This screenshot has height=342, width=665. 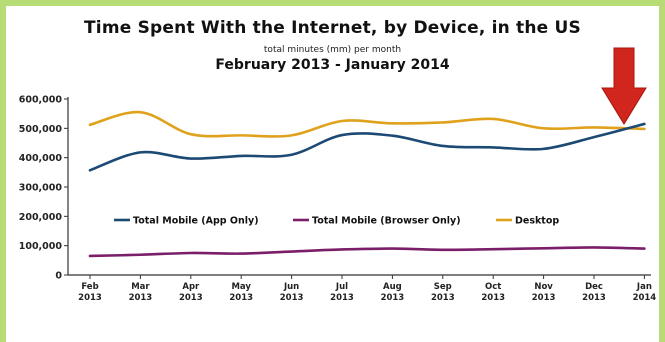 What do you see at coordinates (443, 287) in the screenshot?
I see `x-tick-label-month: Sep` at bounding box center [443, 287].